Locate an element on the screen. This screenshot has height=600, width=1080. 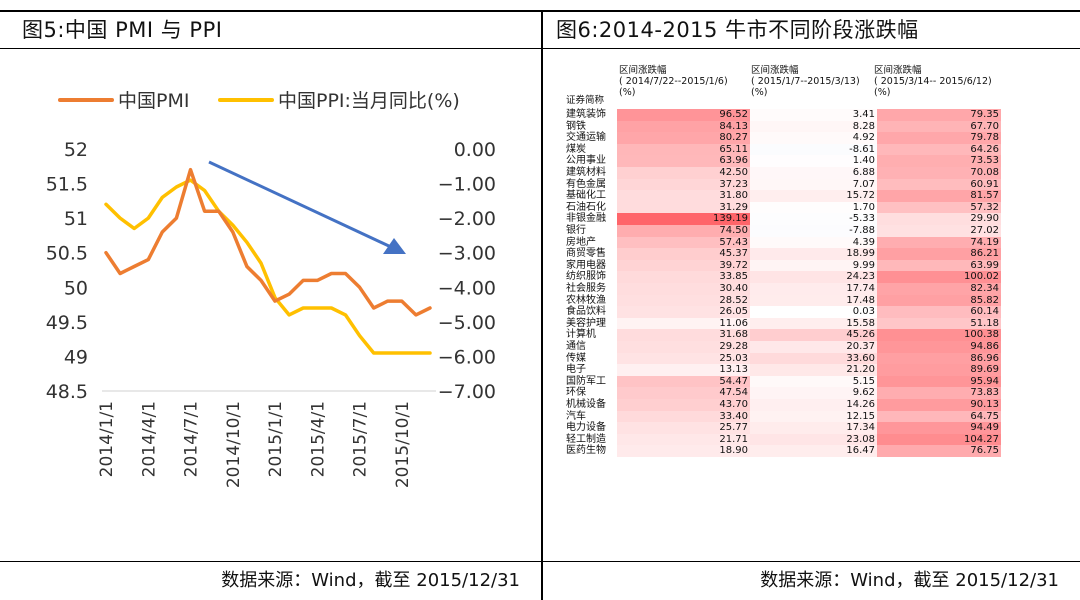
table-row: 有色金属 37.23 7.07 60.91 is located at coordinates (783, 184).